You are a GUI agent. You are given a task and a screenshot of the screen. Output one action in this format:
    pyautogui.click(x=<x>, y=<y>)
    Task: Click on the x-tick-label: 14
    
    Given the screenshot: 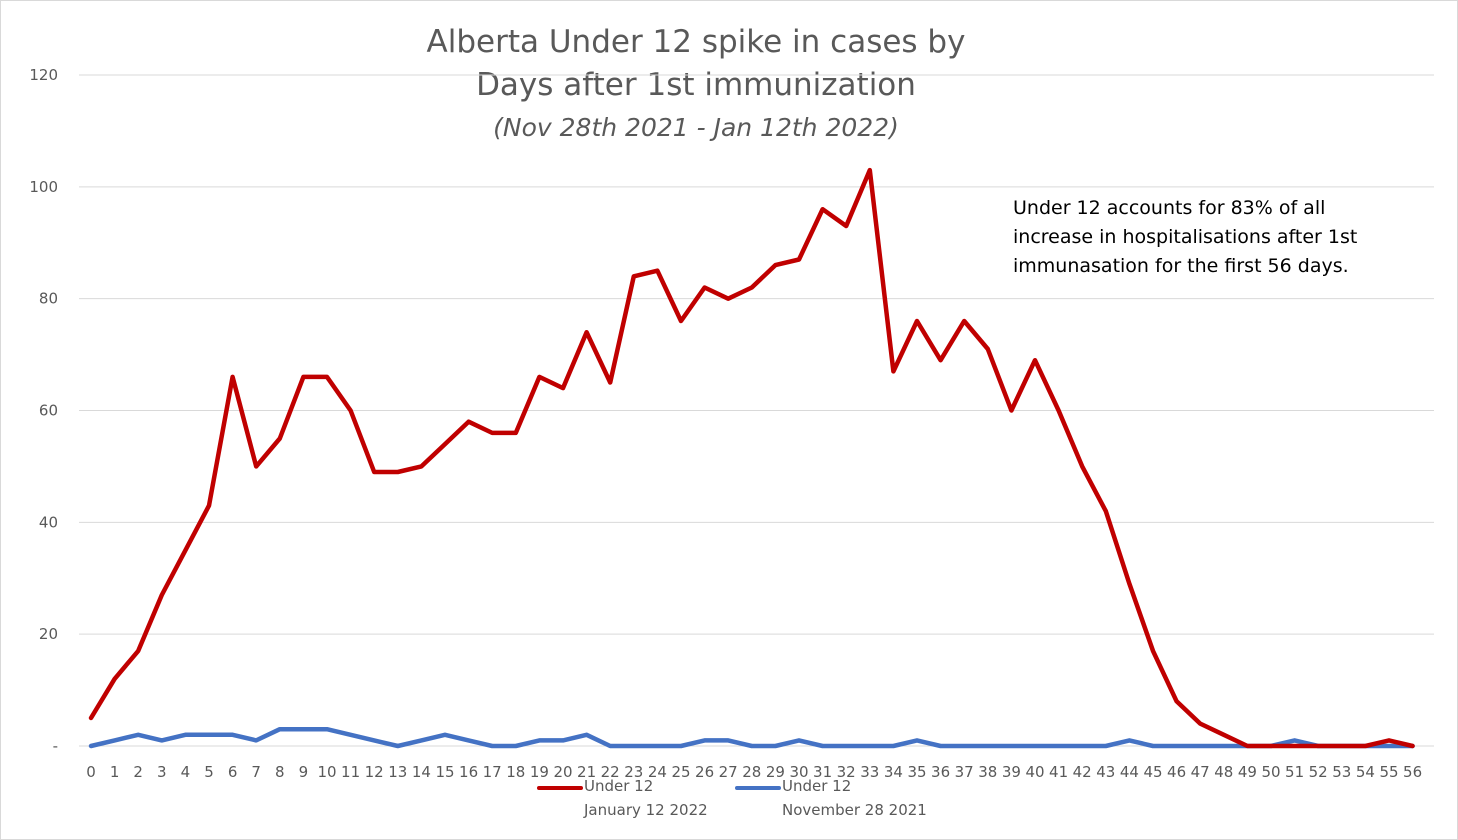 What is the action you would take?
    pyautogui.click(x=421, y=772)
    